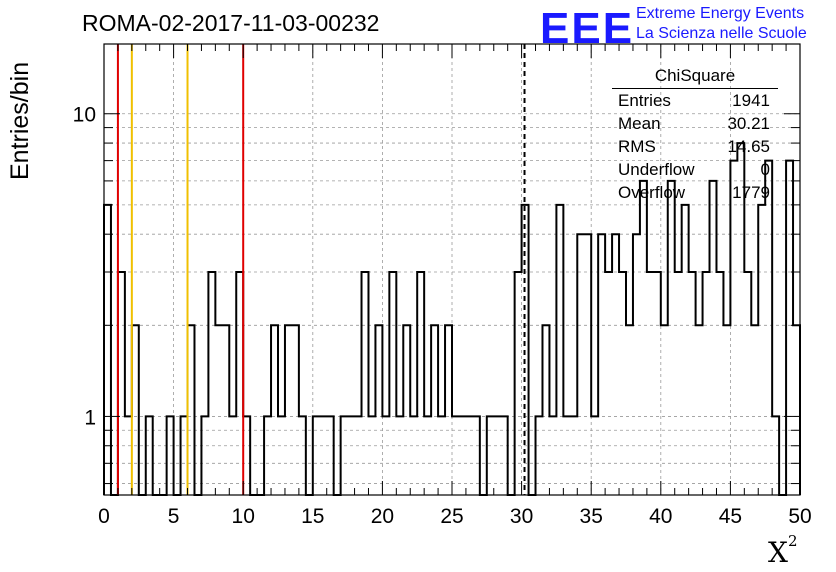 Image resolution: width=836 pixels, height=572 pixels. Describe the element at coordinates (695, 100) in the screenshot. I see `stats-row-entries: Entries 1941` at that location.